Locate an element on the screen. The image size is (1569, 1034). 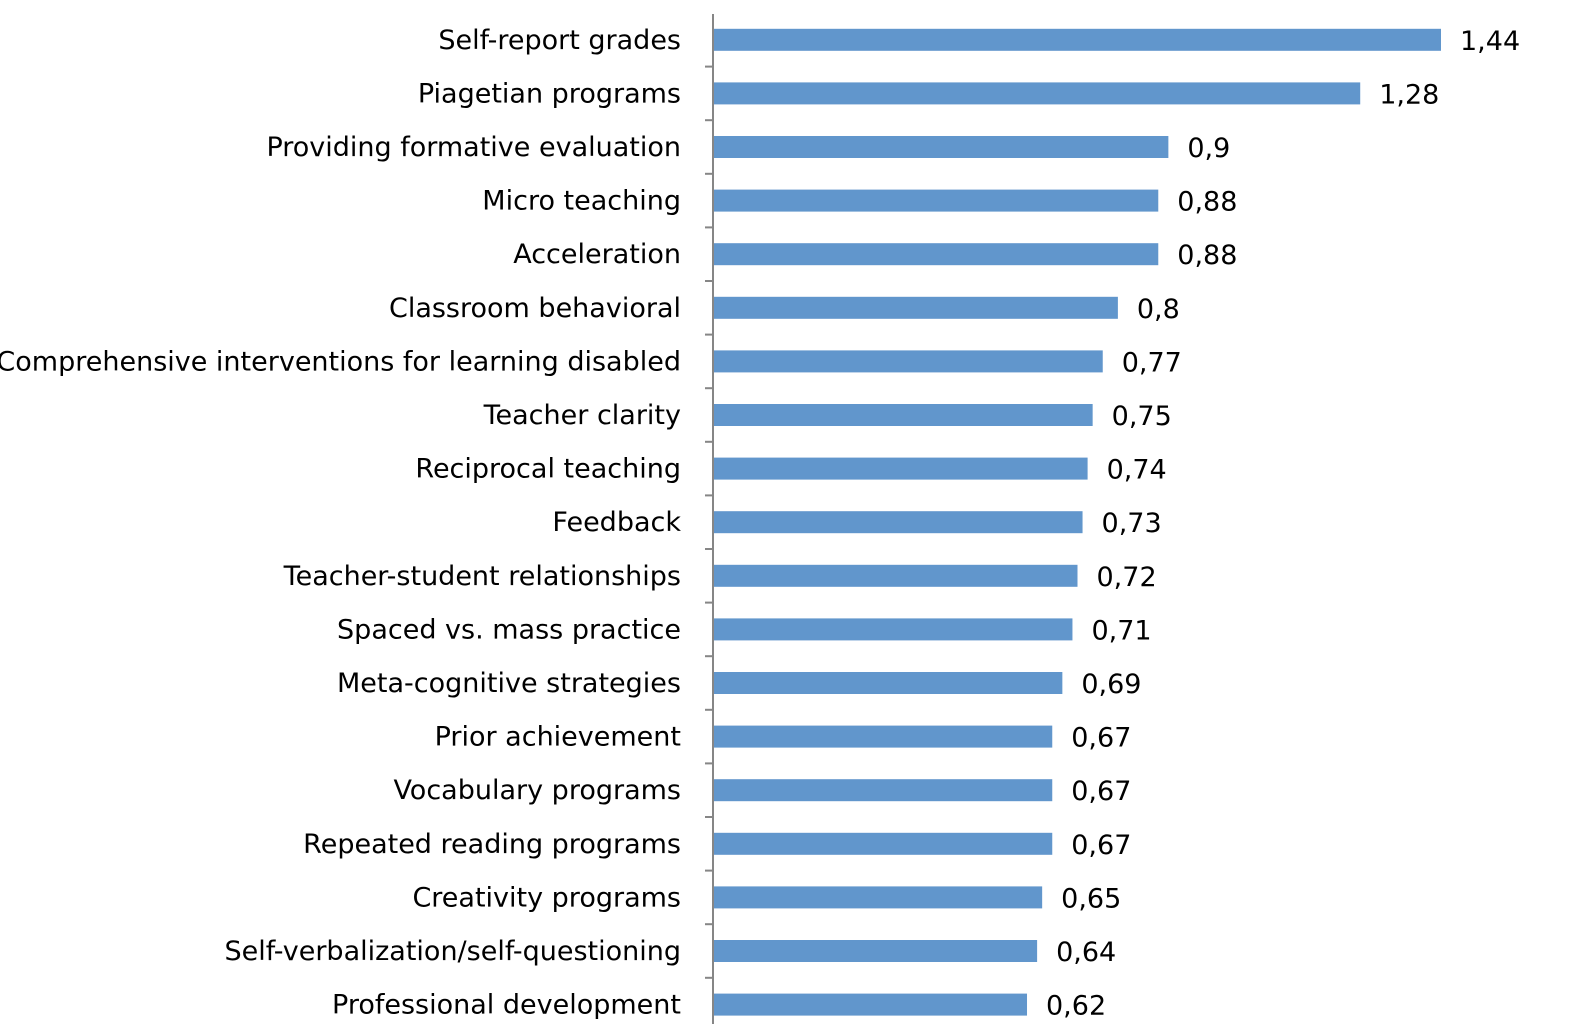
value-label-18: 0,62 is located at coordinates (1076, 1006).